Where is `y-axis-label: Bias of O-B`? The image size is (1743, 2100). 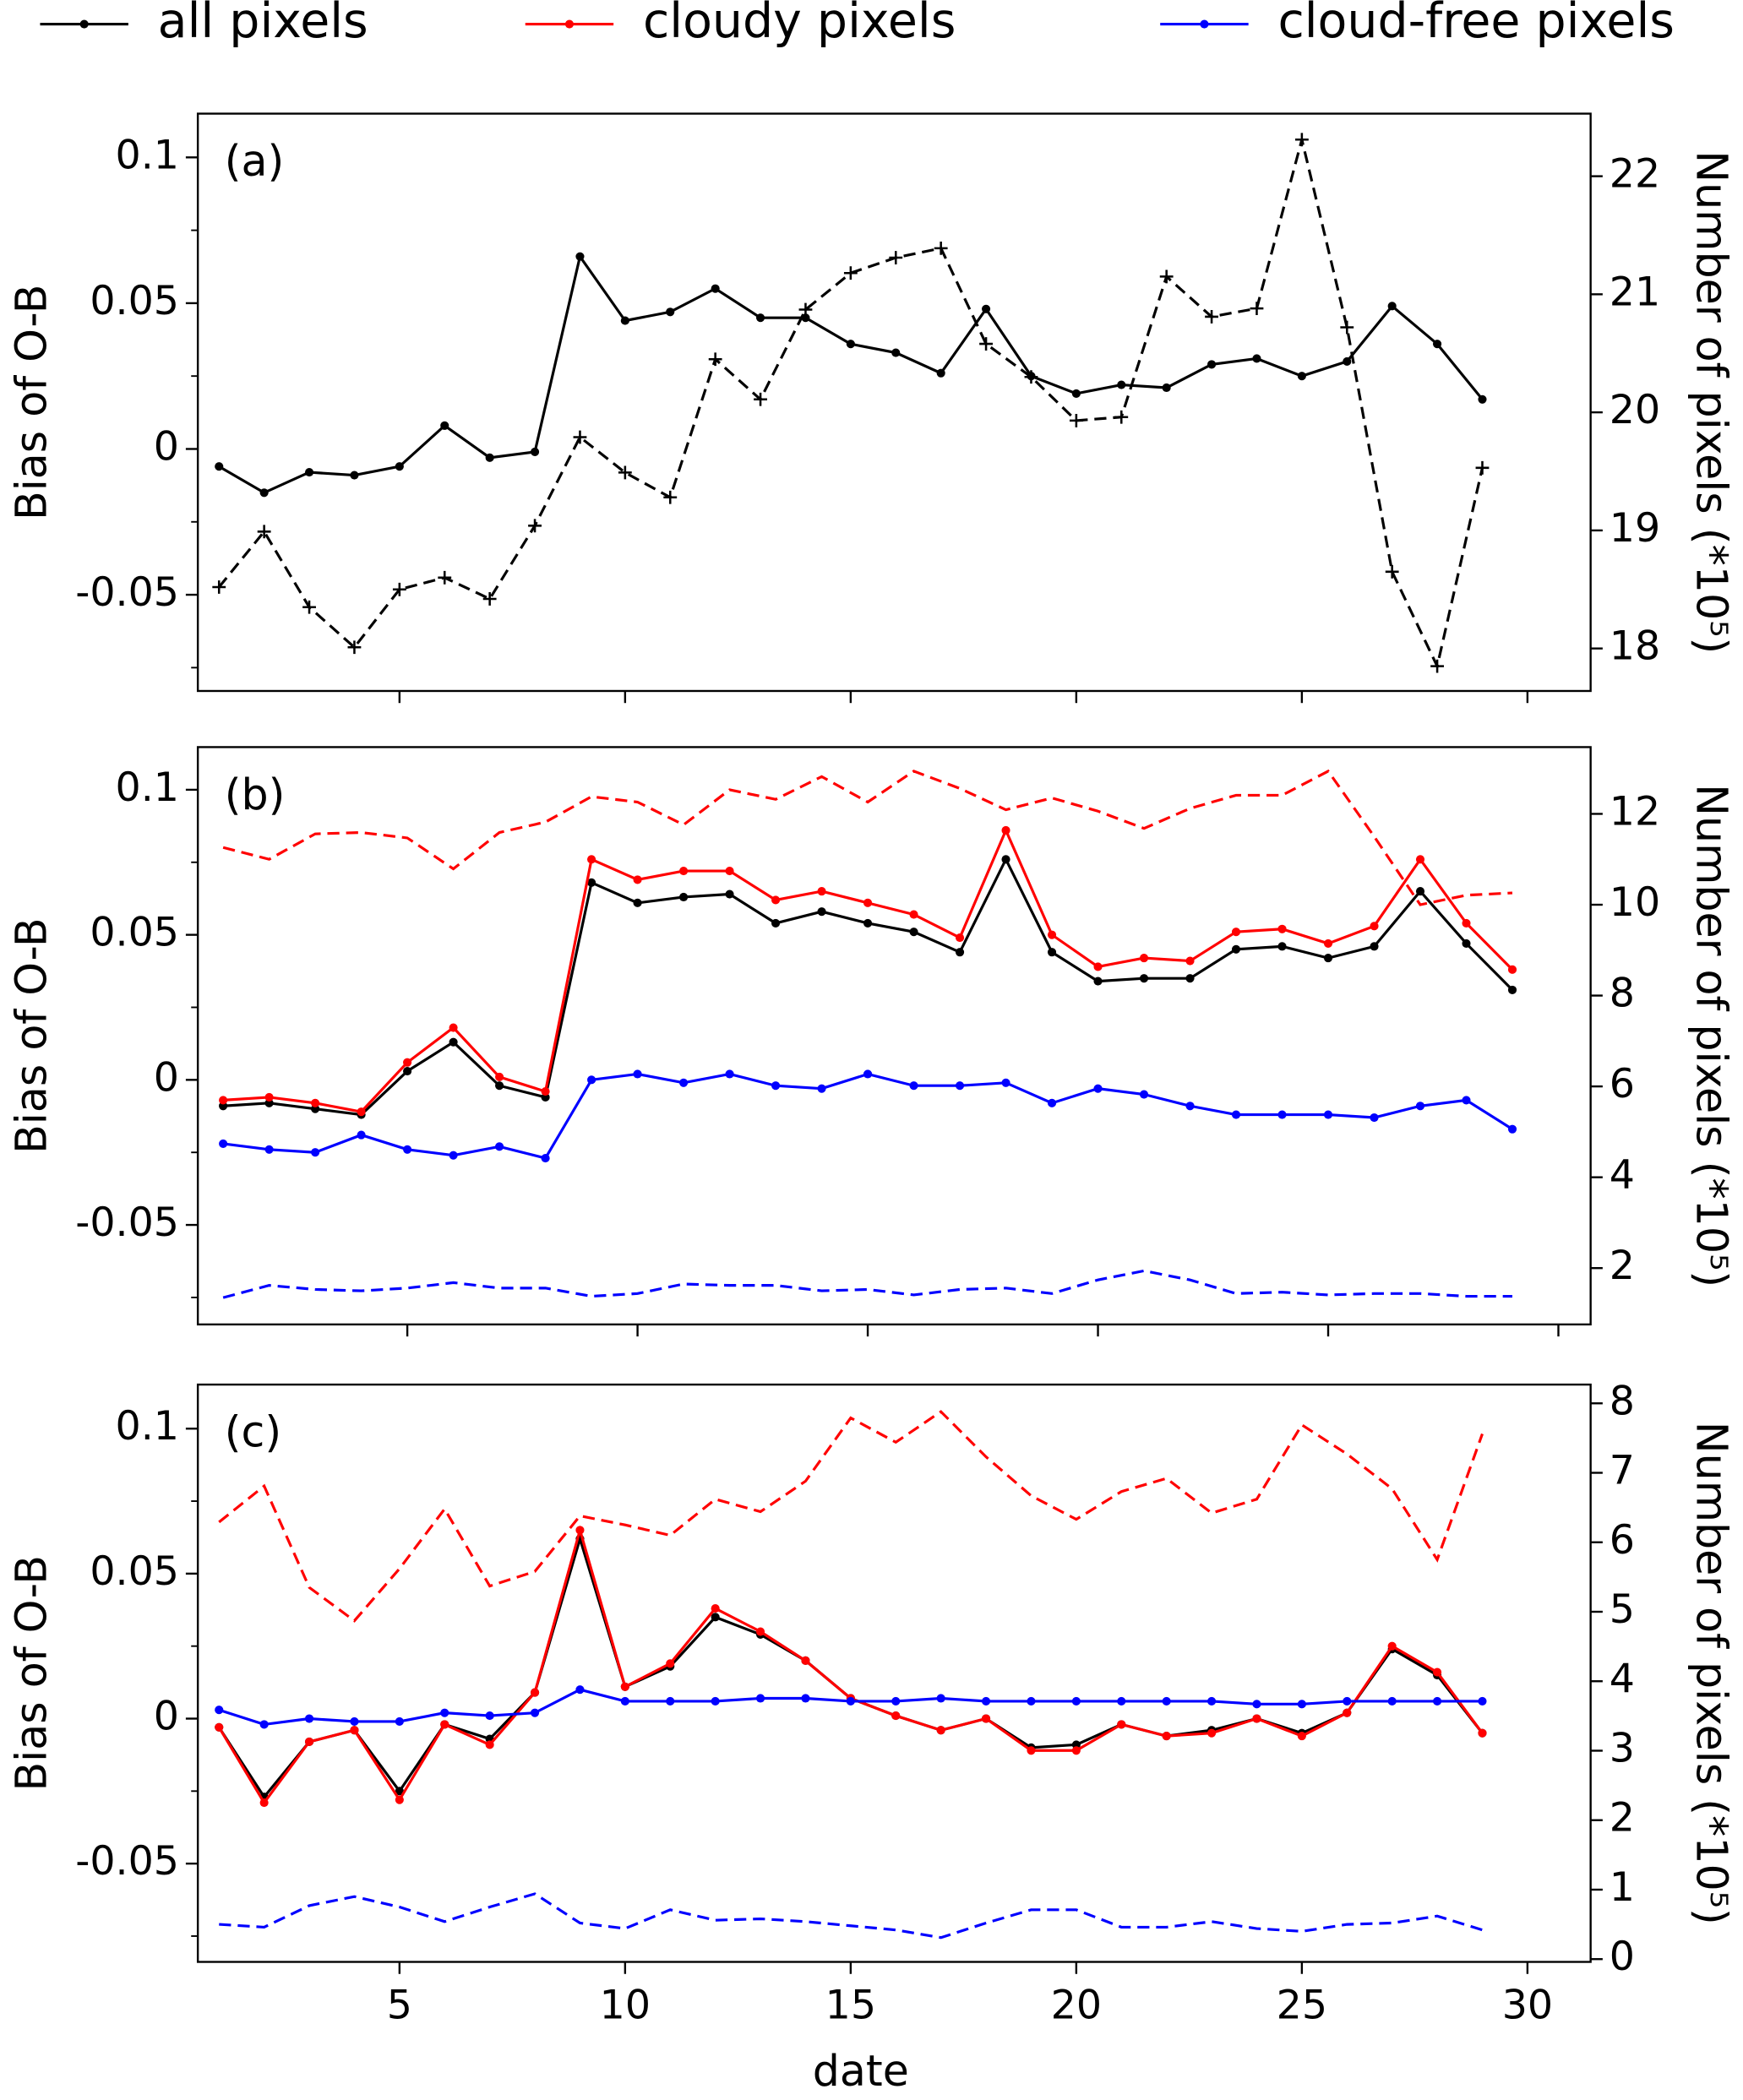
y-axis-label: Bias of O-B is located at coordinates (32, 402).